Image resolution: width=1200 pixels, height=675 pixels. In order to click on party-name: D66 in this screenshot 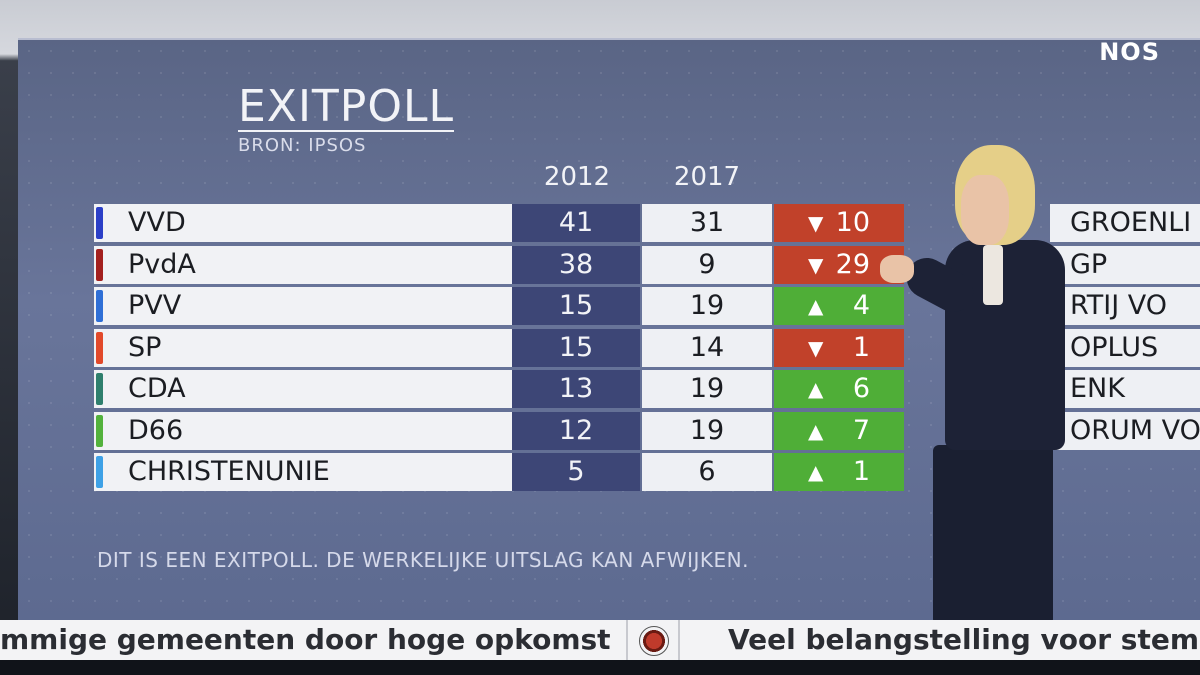, I will do `click(156, 430)`.